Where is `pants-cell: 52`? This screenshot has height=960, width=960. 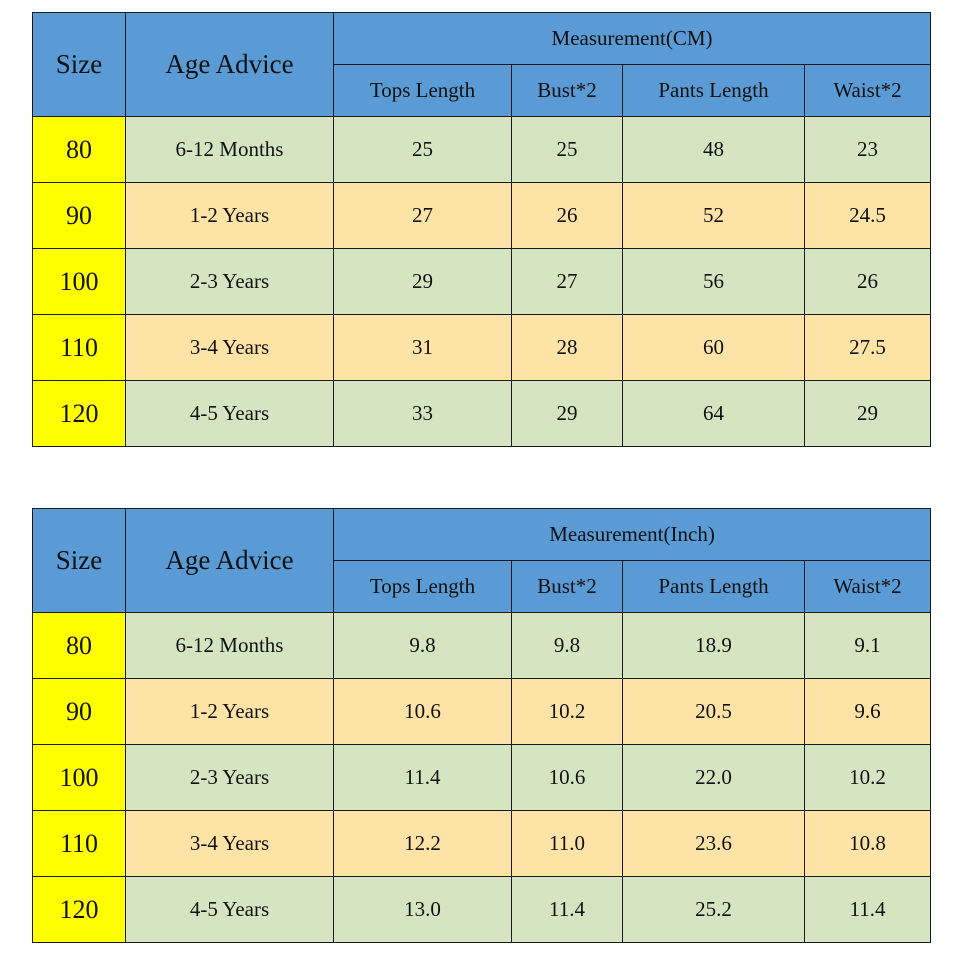 pants-cell: 52 is located at coordinates (713, 215).